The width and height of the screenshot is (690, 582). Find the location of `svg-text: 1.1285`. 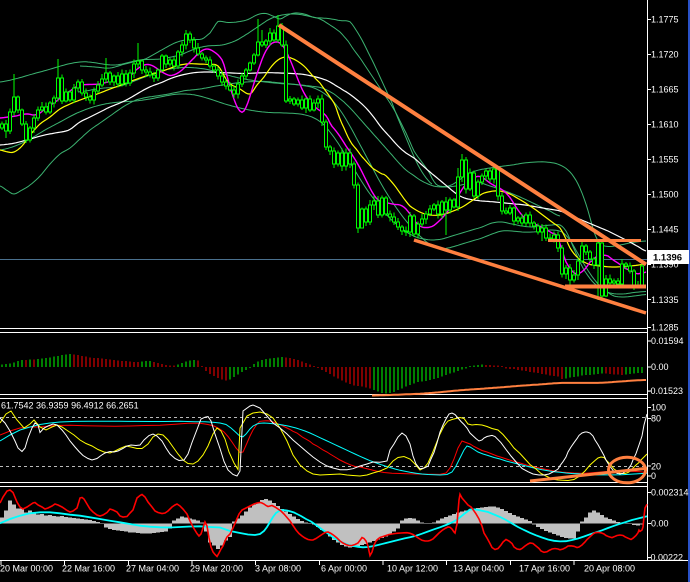

svg-text: 1.1285 is located at coordinates (665, 328).